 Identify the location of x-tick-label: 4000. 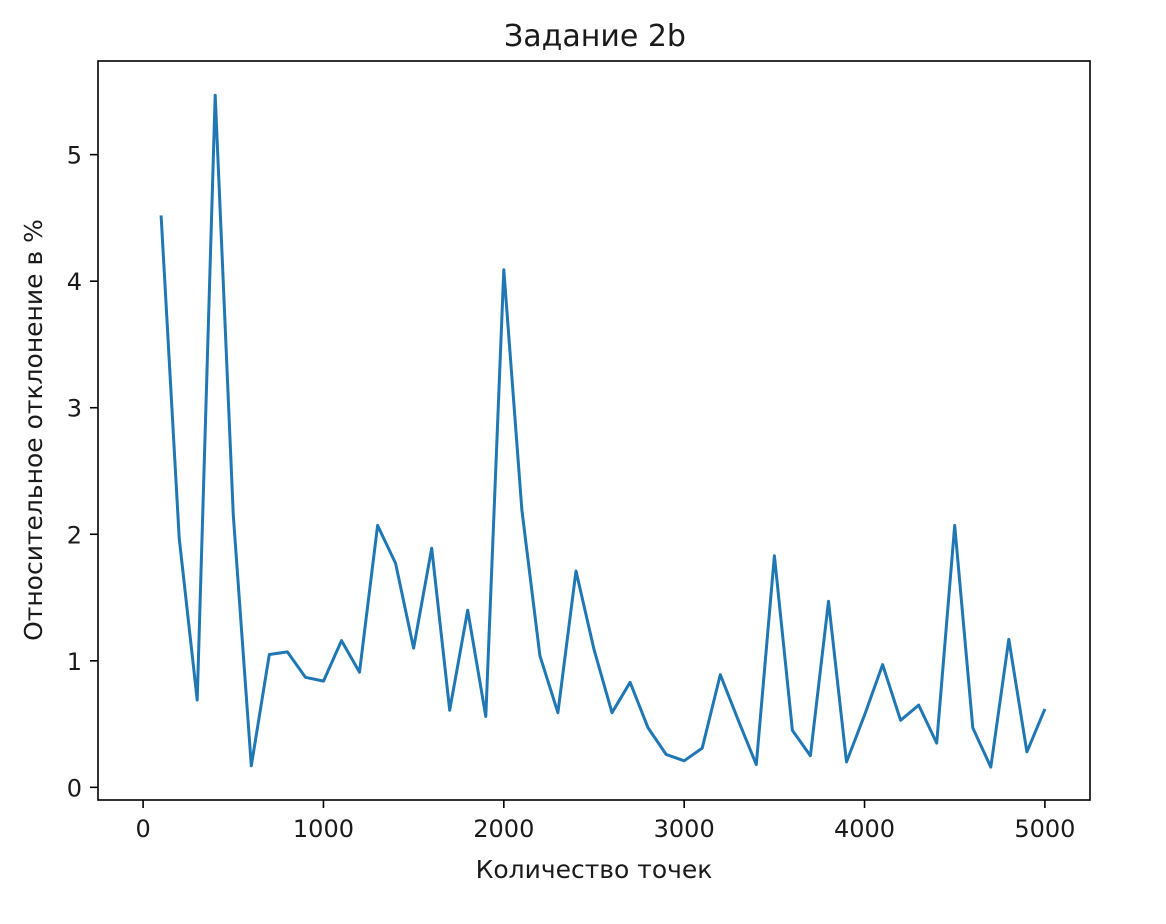
(864, 829).